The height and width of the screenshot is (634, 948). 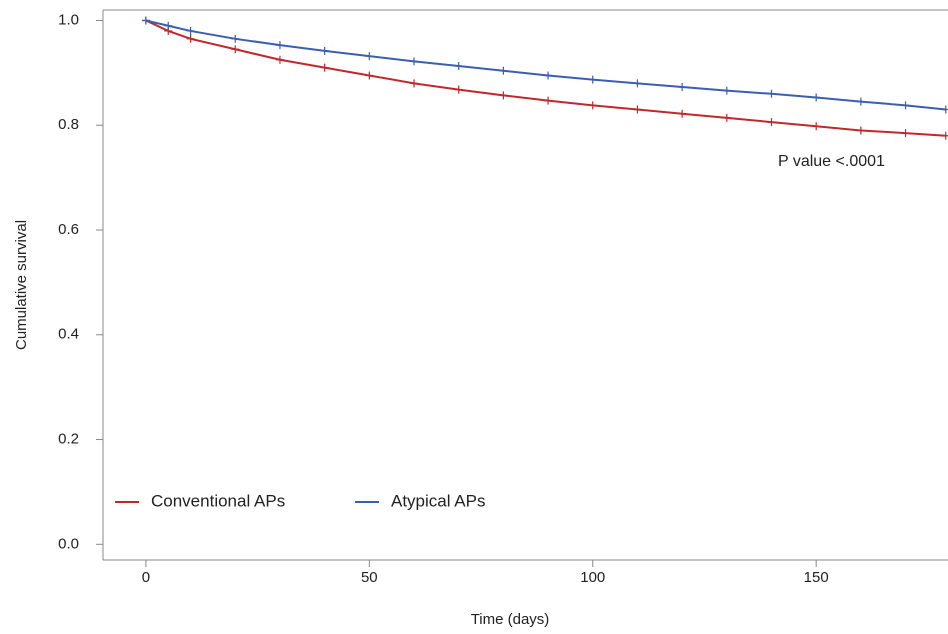 What do you see at coordinates (592, 577) in the screenshot?
I see `x-tick-label: 100` at bounding box center [592, 577].